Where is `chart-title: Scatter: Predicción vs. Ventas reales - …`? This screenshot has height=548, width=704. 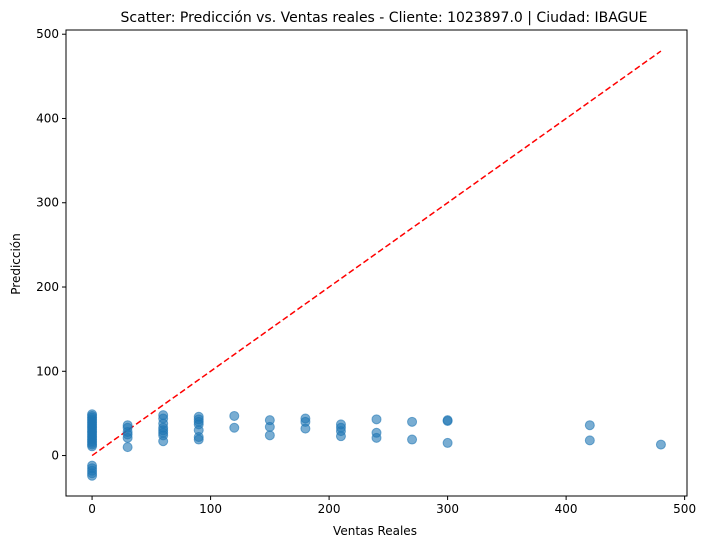 chart-title: Scatter: Predicción vs. Ventas reales - … is located at coordinates (384, 18).